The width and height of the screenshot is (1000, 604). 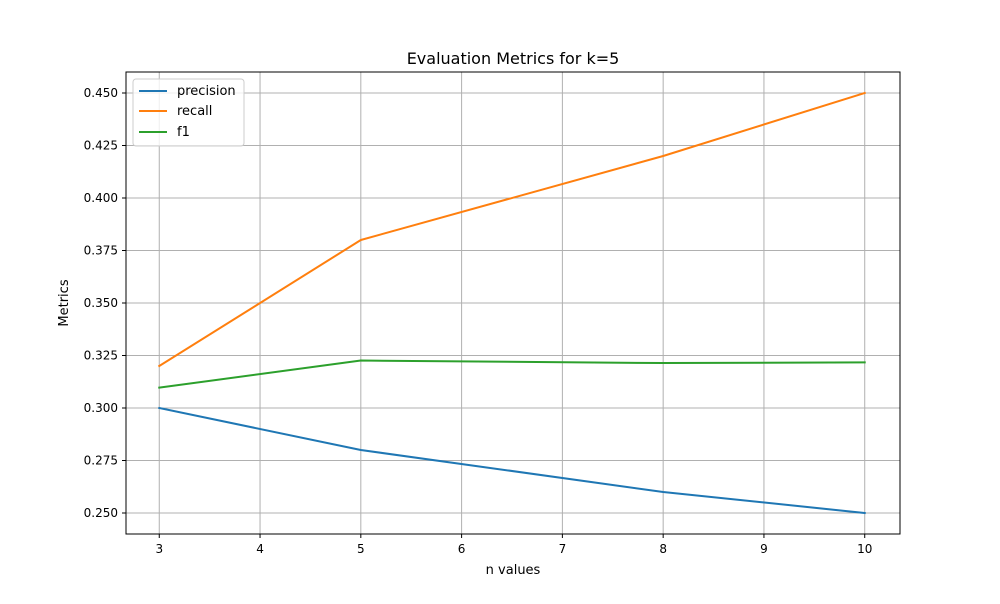 I want to click on y-tick-label: 0.450, so click(x=101, y=93).